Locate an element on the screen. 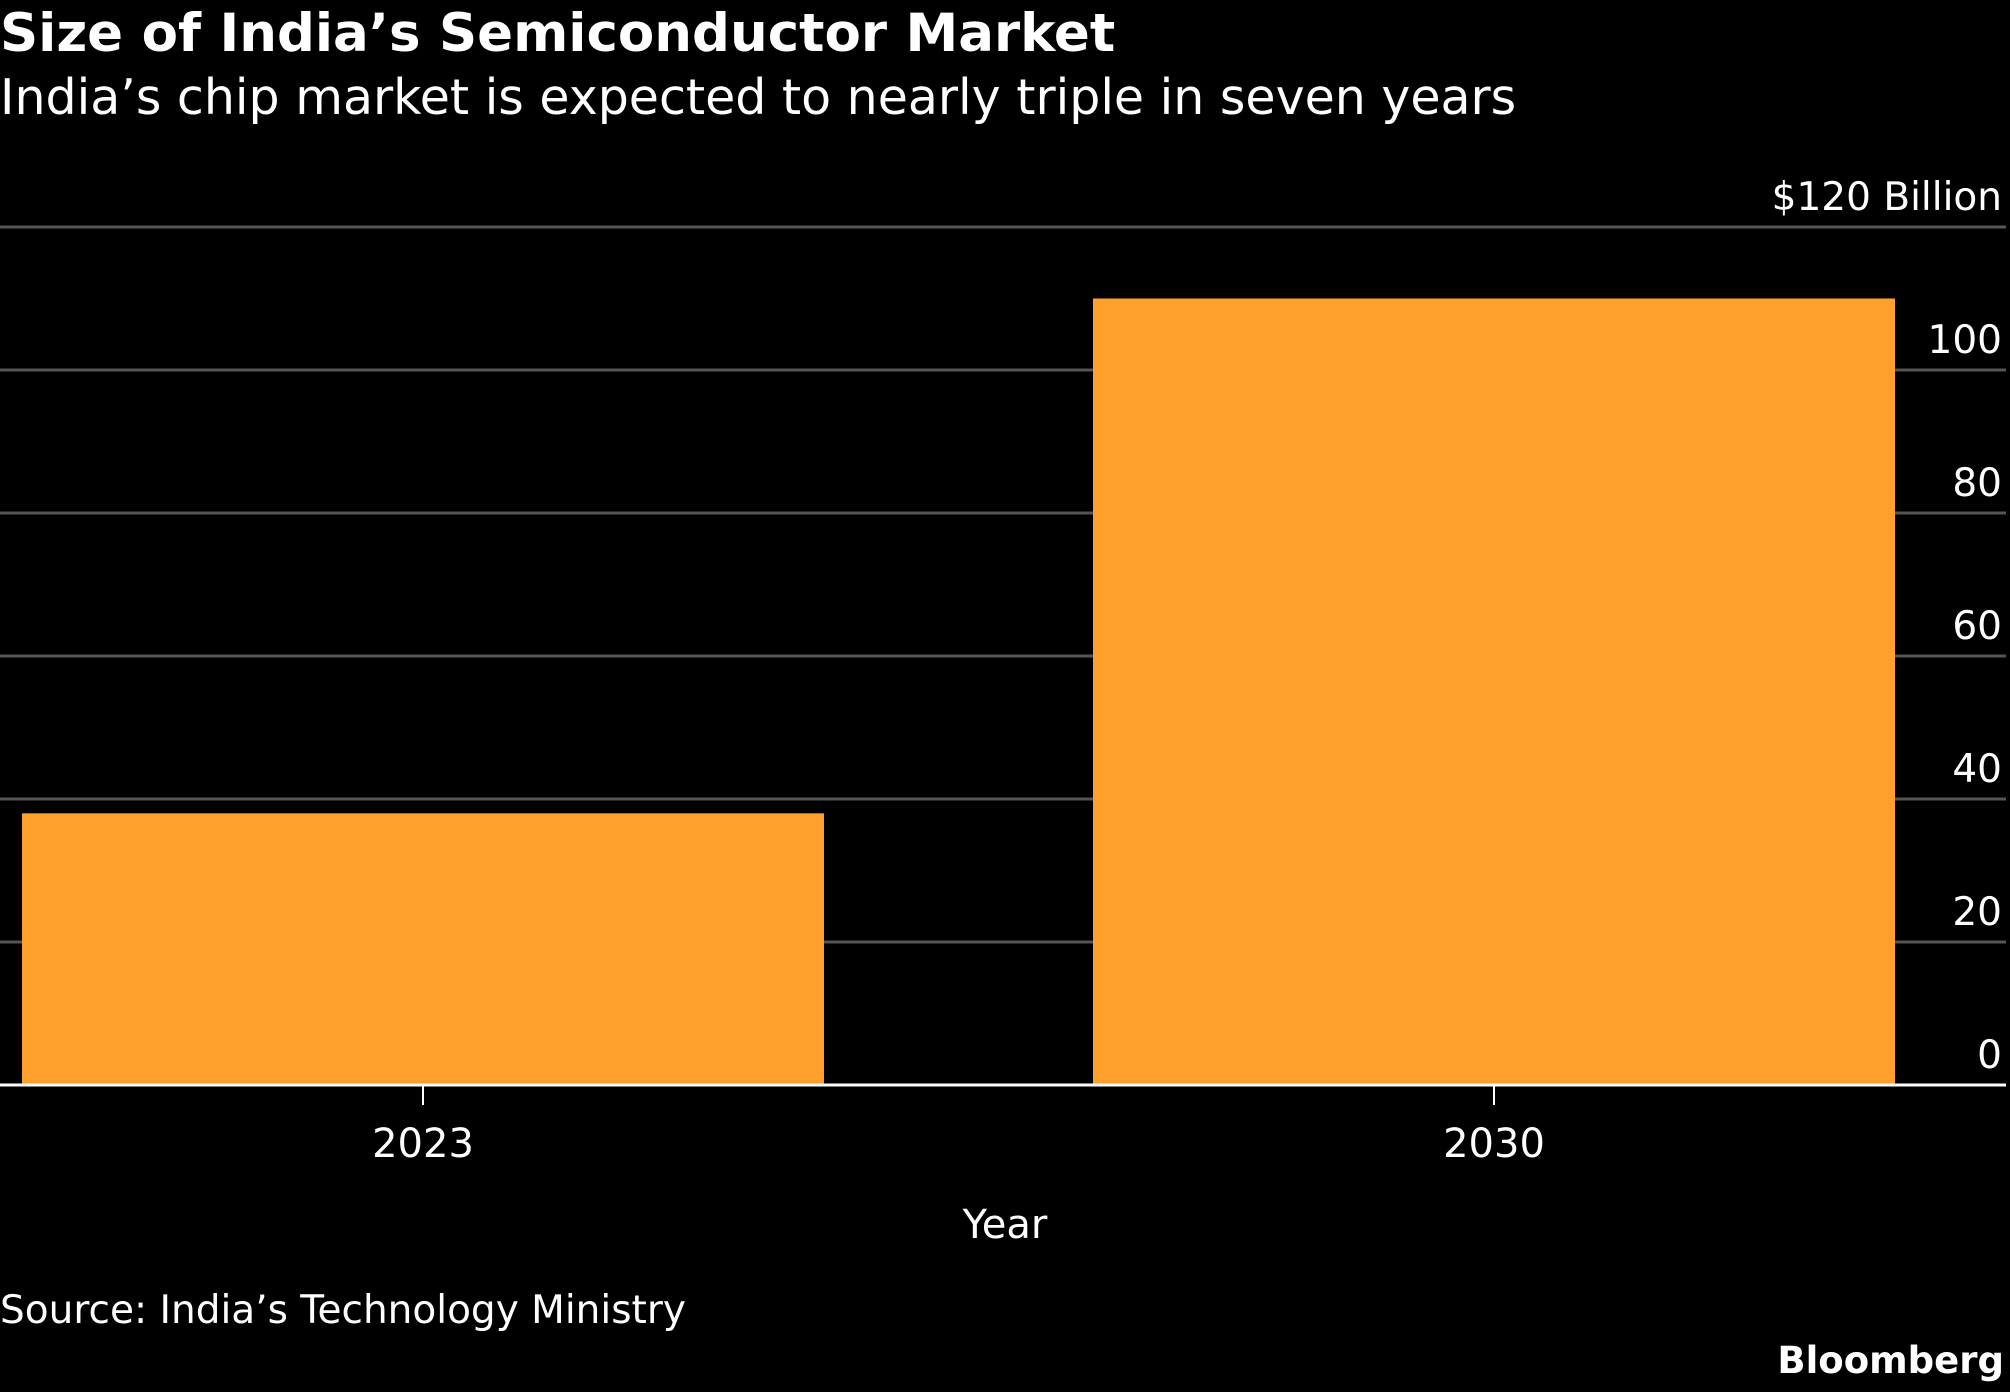 This screenshot has height=1392, width=2010. y-tick-label: 0 is located at coordinates (1989, 1055).